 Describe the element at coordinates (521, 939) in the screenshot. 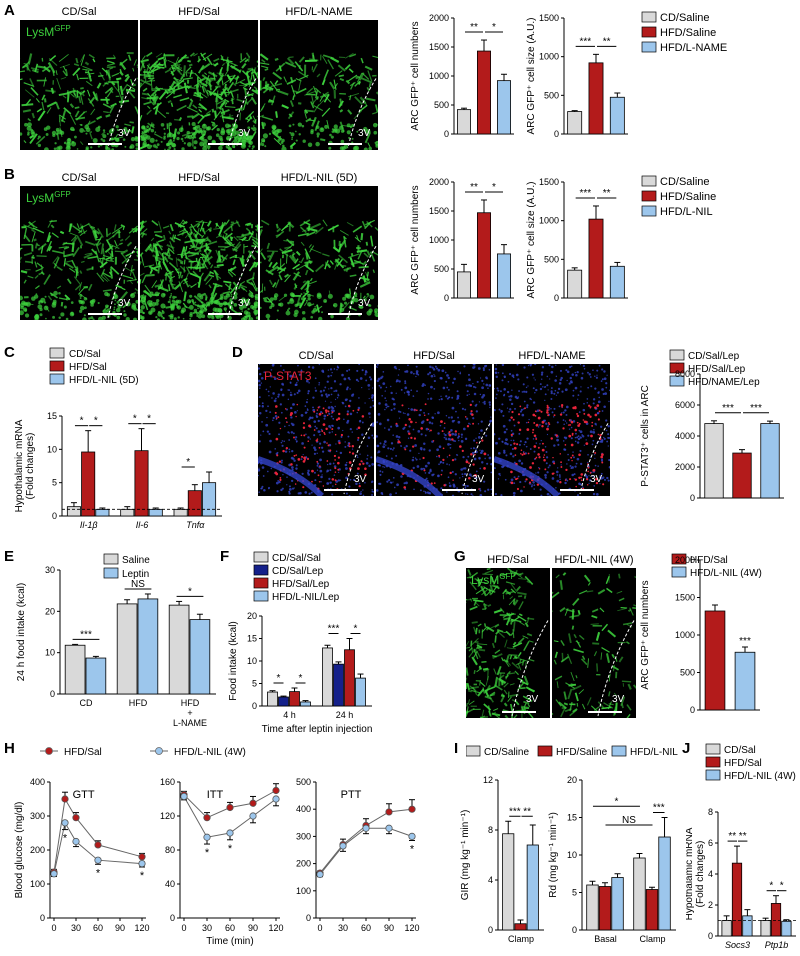

I see `category-label: Clamp` at that location.